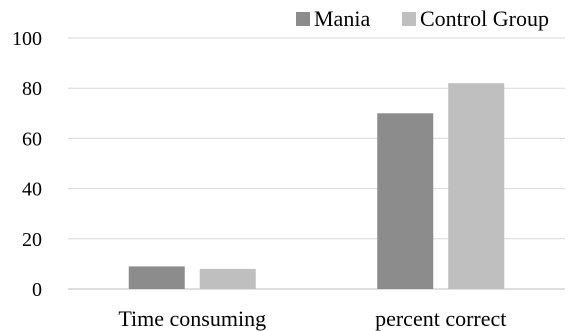 The width and height of the screenshot is (575, 331). Describe the element at coordinates (342, 18) in the screenshot. I see `legend-label-mania: Mania` at that location.